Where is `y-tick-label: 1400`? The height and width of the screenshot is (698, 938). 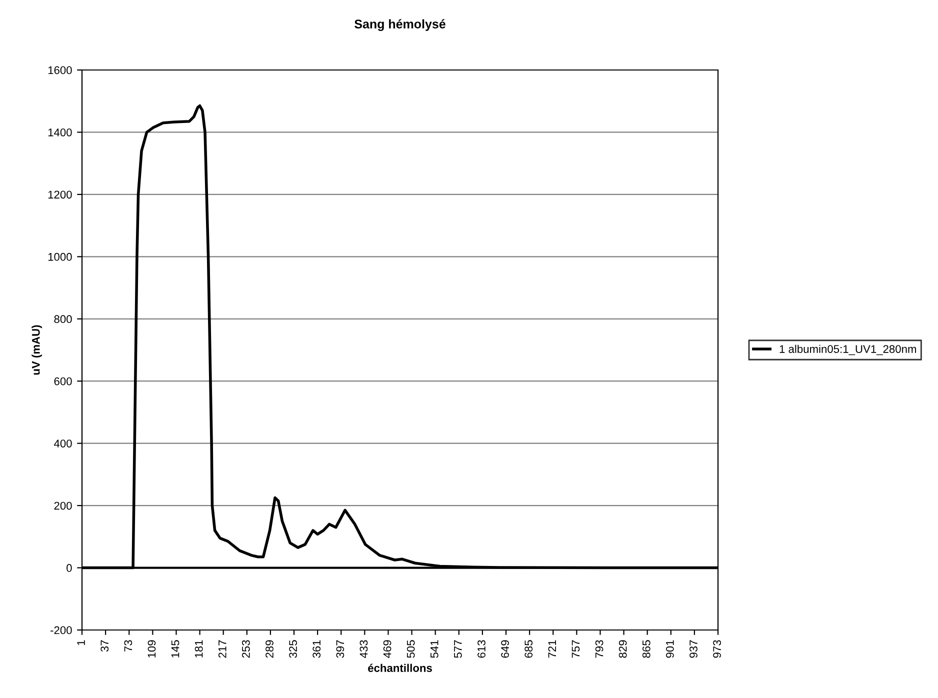
y-tick-label: 1400 is located at coordinates (60, 132).